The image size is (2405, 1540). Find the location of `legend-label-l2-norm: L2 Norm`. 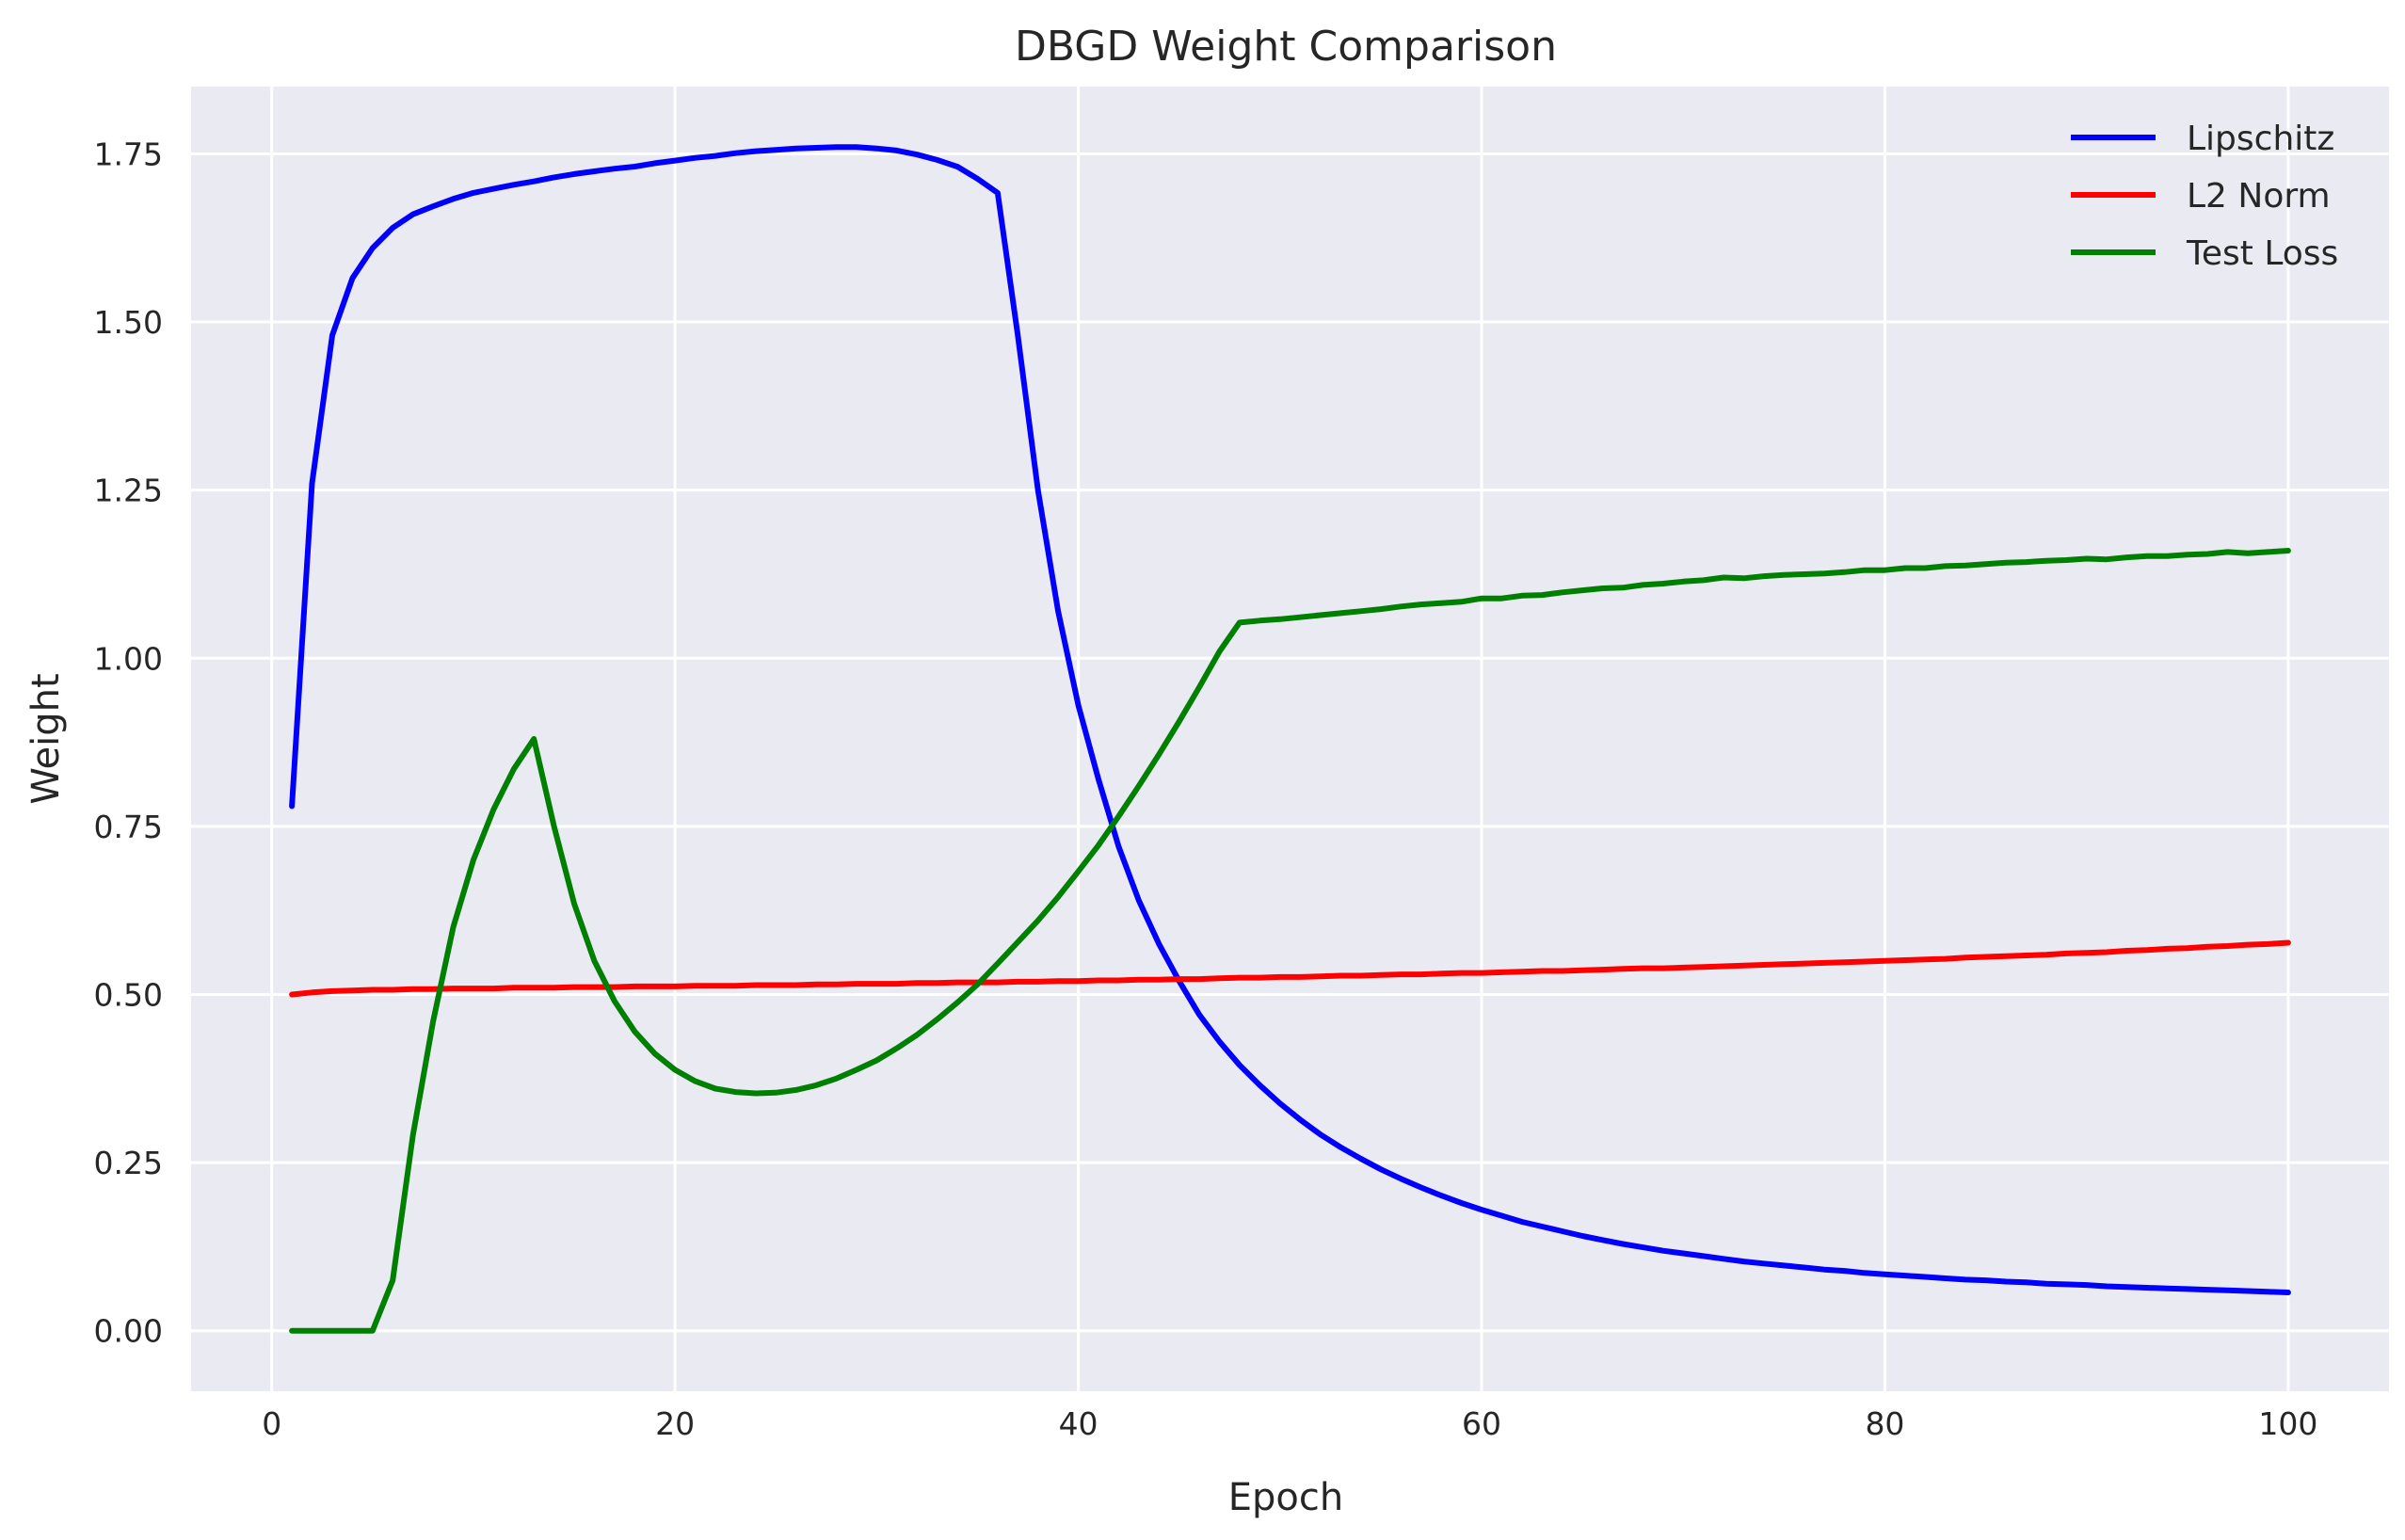

legend-label-l2-norm: L2 Norm is located at coordinates (2259, 196).